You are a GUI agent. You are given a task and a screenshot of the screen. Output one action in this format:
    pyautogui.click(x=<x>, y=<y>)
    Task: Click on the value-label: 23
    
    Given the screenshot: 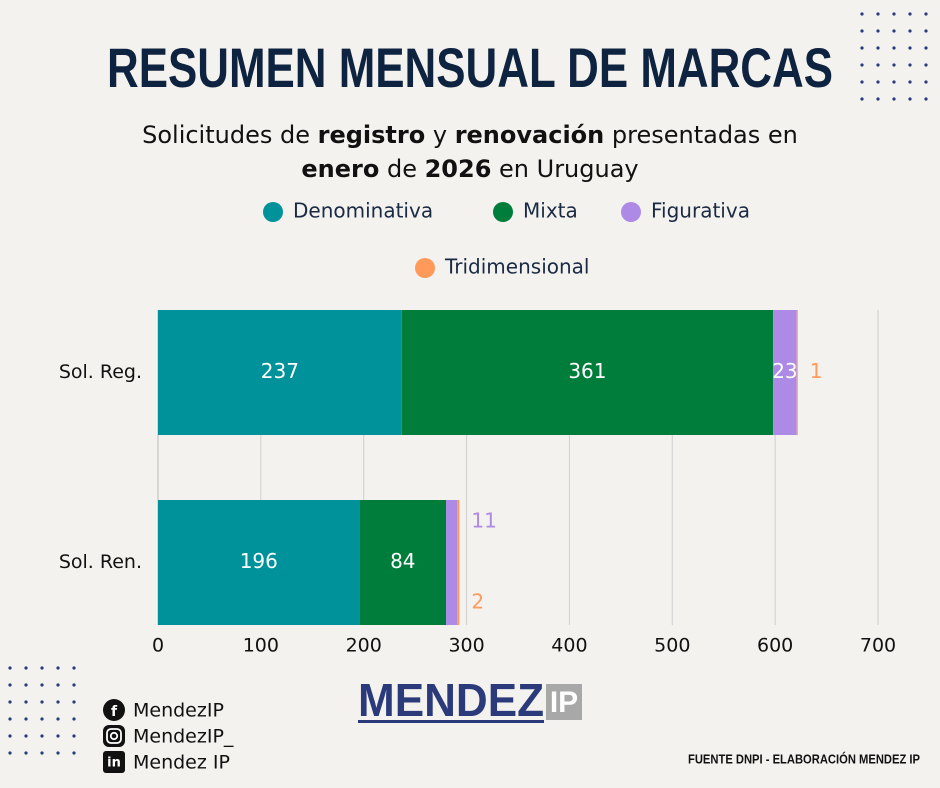 What is the action you would take?
    pyautogui.click(x=784, y=371)
    